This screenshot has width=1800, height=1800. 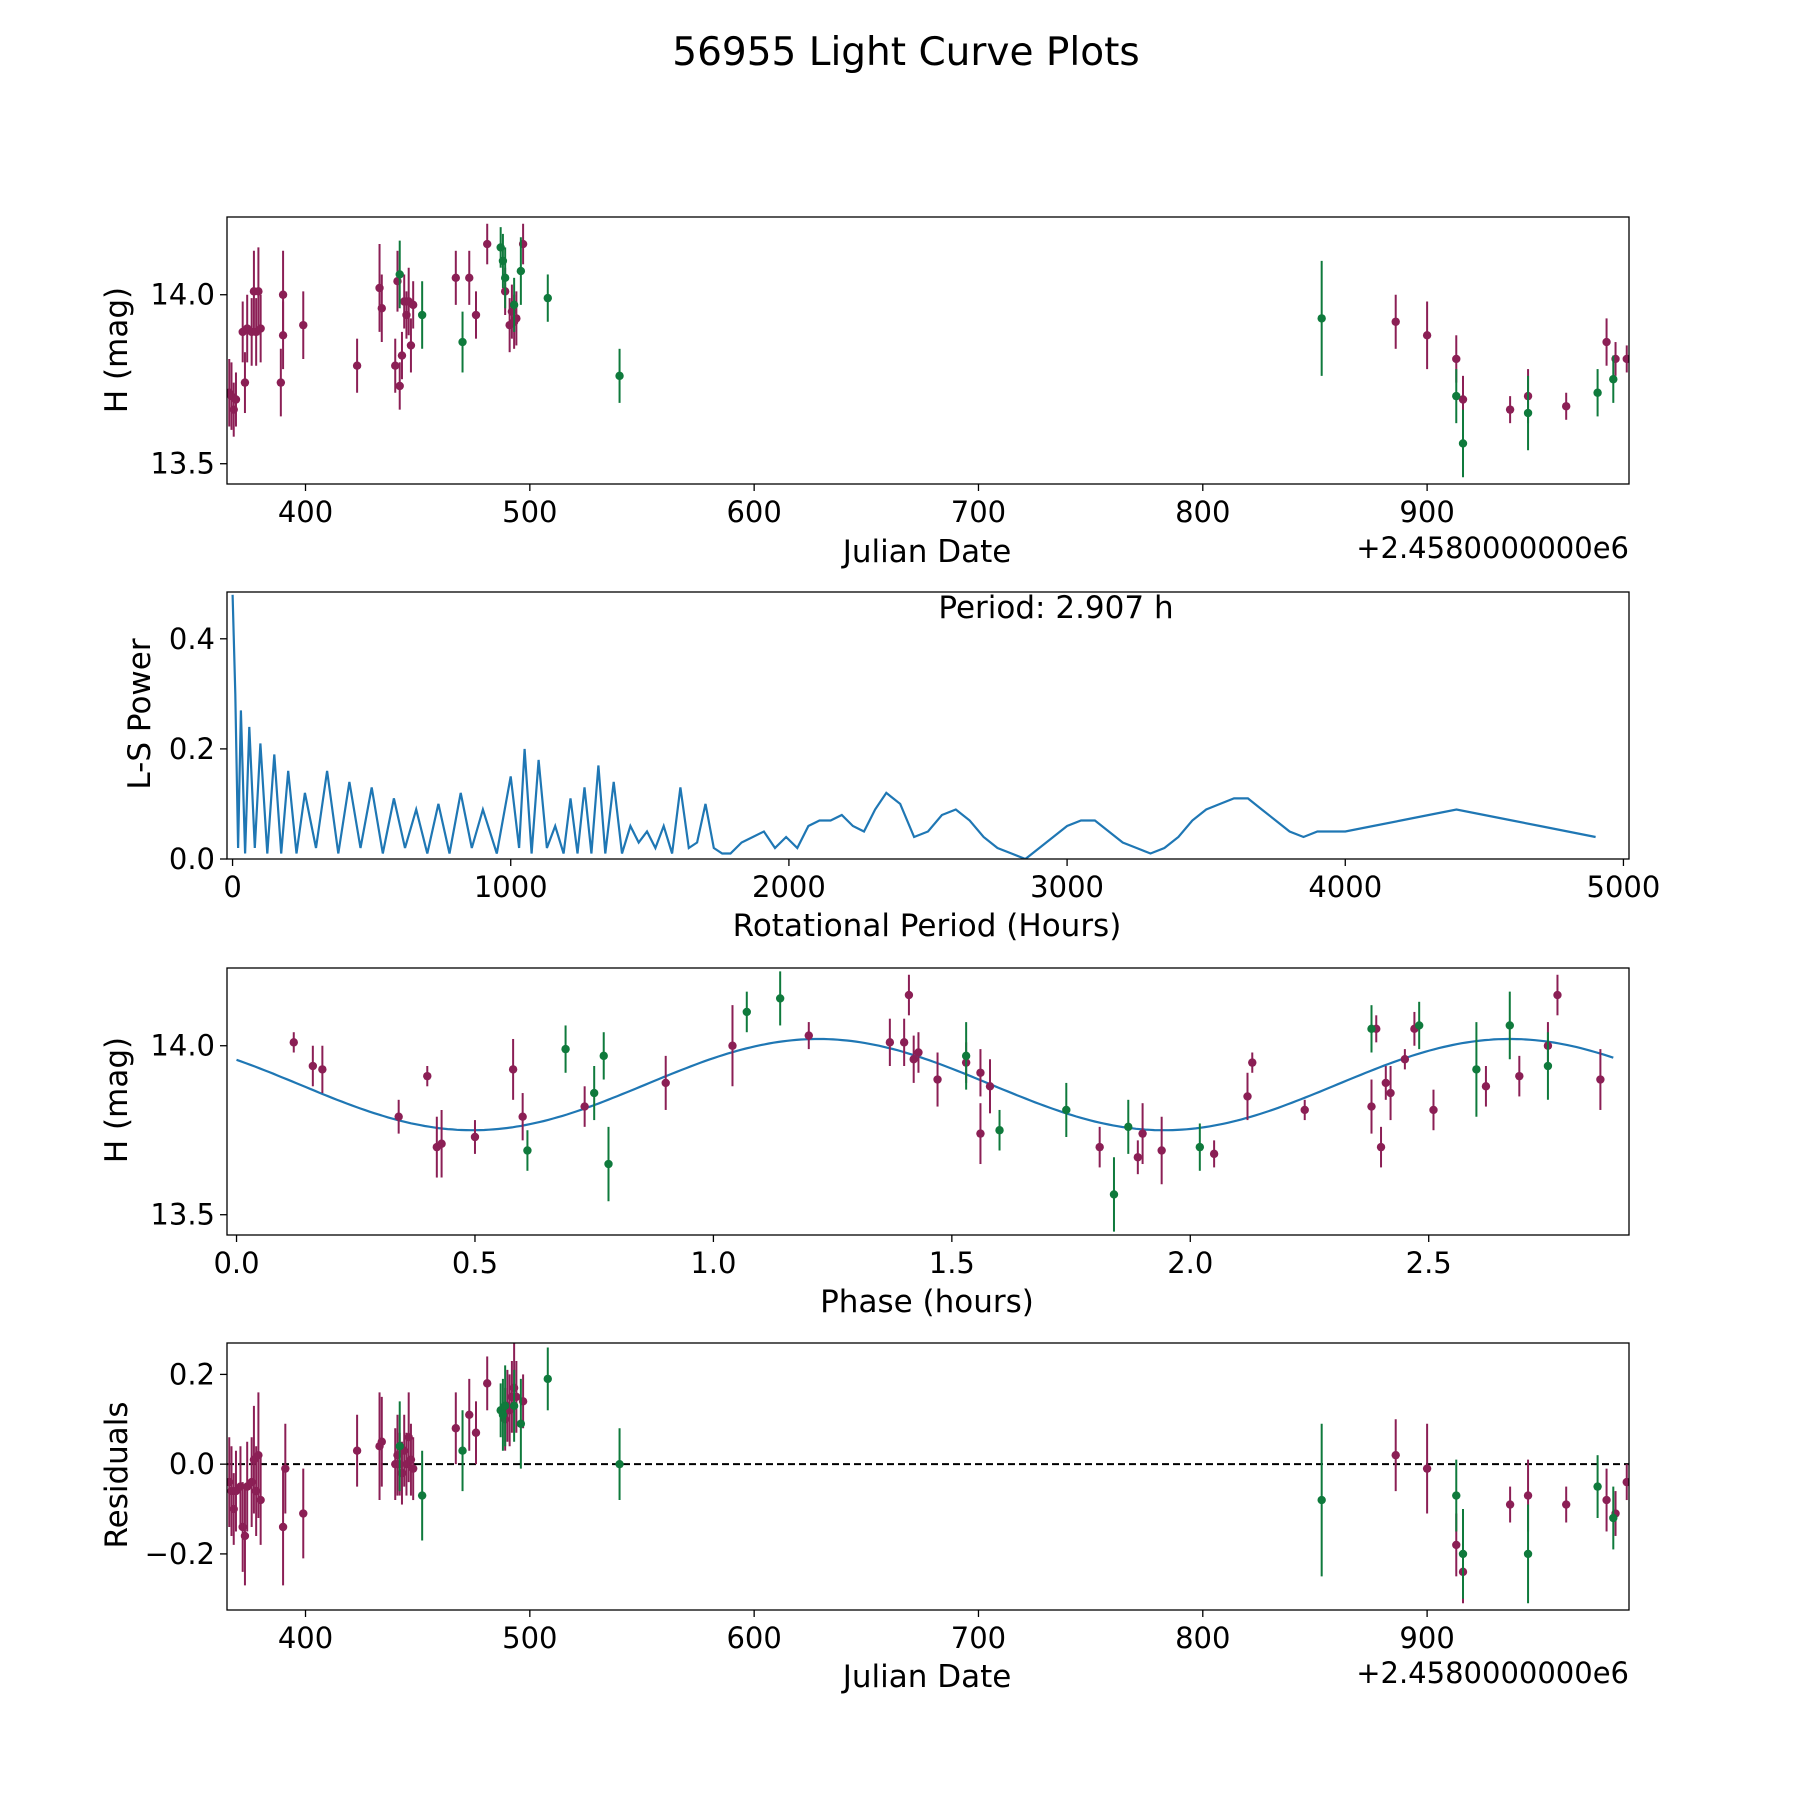 I want to click on x-tick-label: 900, so click(x=1426, y=512).